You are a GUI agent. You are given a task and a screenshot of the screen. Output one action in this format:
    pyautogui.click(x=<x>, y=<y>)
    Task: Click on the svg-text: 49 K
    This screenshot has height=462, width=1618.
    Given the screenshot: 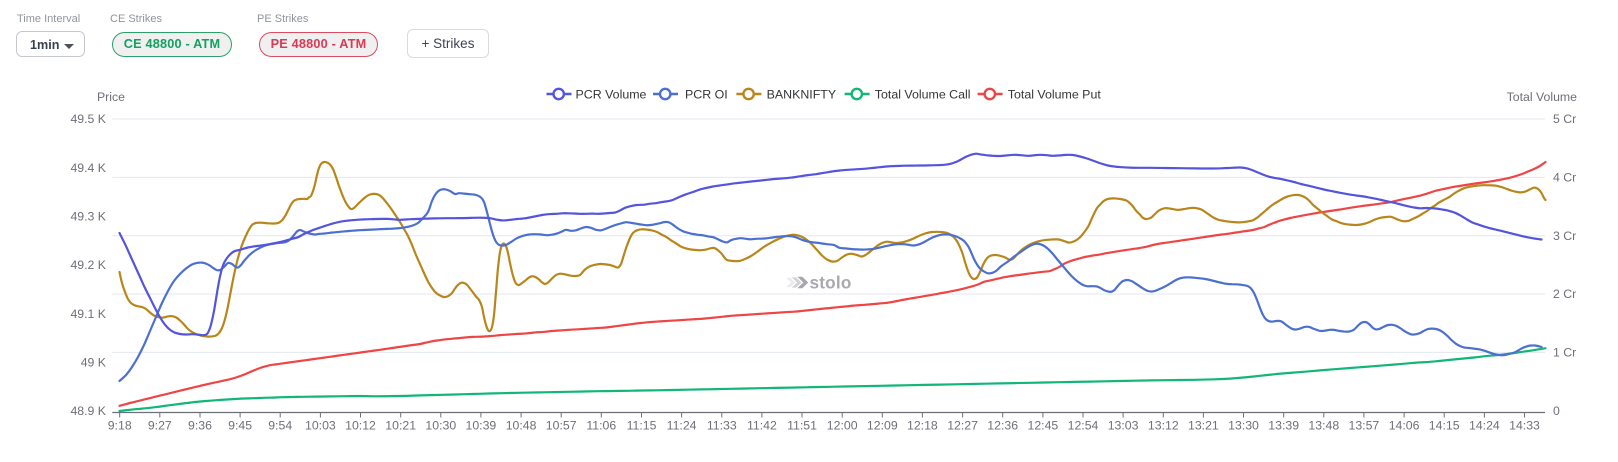 What is the action you would take?
    pyautogui.click(x=94, y=363)
    